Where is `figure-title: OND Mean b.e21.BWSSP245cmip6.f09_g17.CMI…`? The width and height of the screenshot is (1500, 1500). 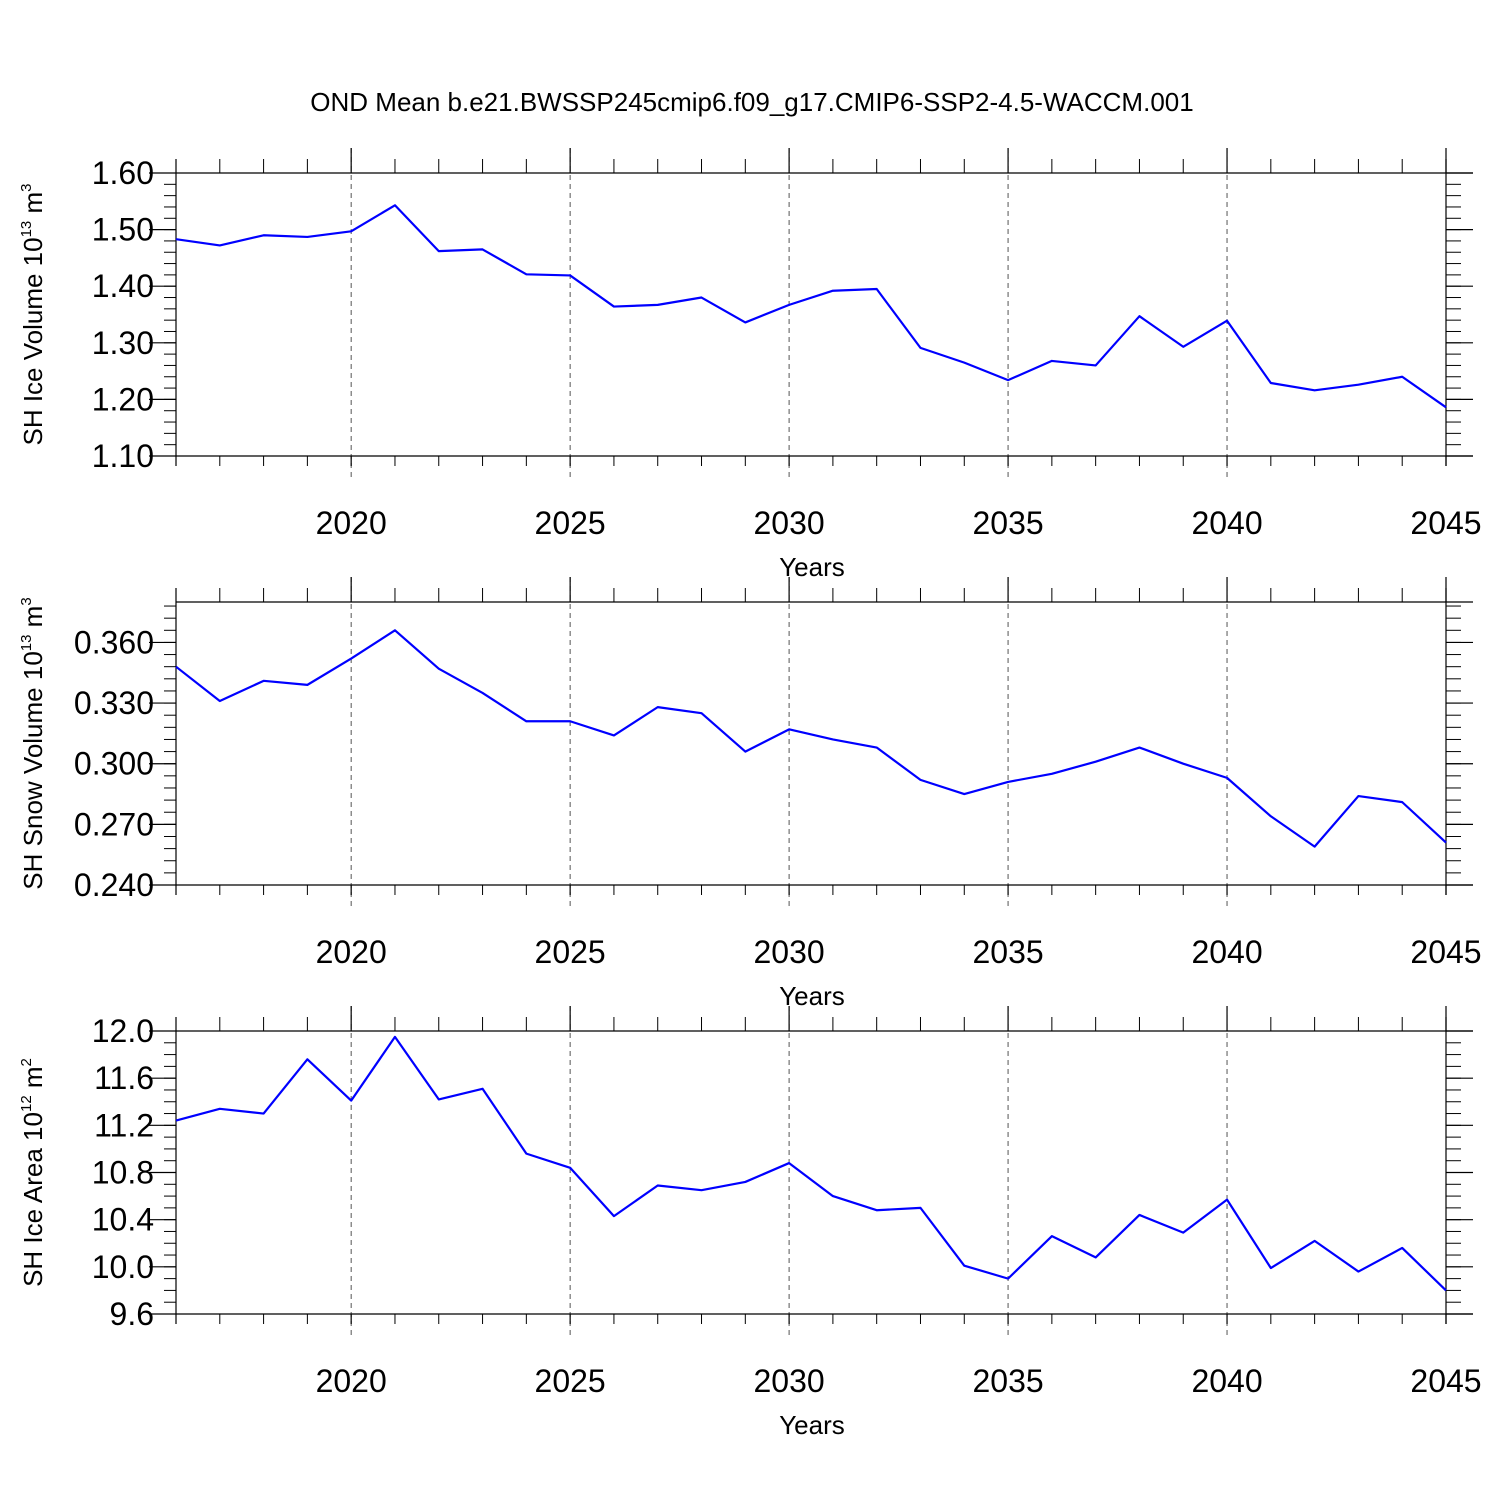
figure-title: OND Mean b.e21.BWSSP245cmip6.f09_g17.CMI… is located at coordinates (751, 102).